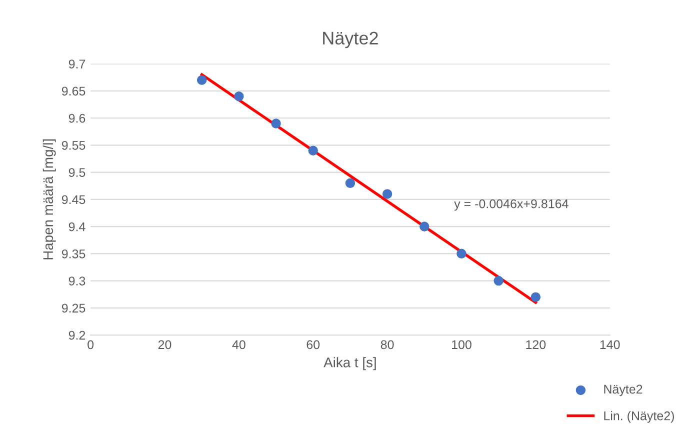  What do you see at coordinates (91, 345) in the screenshot?
I see `x-tick-label: 0` at bounding box center [91, 345].